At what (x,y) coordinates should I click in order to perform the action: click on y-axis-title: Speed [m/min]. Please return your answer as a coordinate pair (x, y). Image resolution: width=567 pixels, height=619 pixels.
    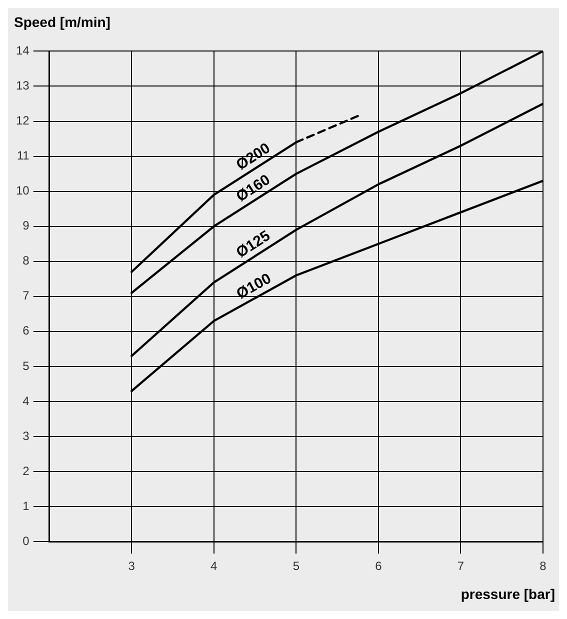
    Looking at the image, I should click on (62, 22).